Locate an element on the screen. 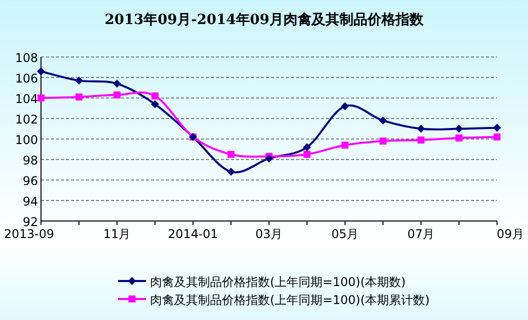 This screenshot has width=528, height=320. chart-title: 2013年09月-2014年09月肉禽及其制品价格指数 is located at coordinates (264, 20).